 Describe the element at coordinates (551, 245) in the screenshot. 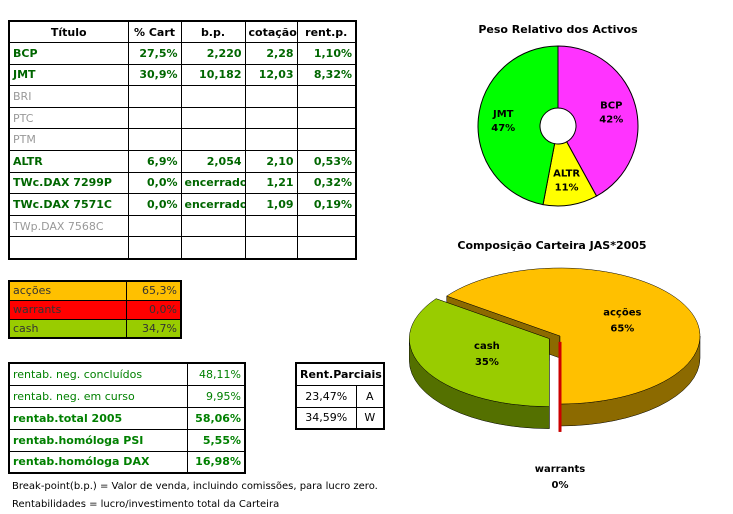

I see `chart-title: Composição Carteira JAS*2005` at that location.